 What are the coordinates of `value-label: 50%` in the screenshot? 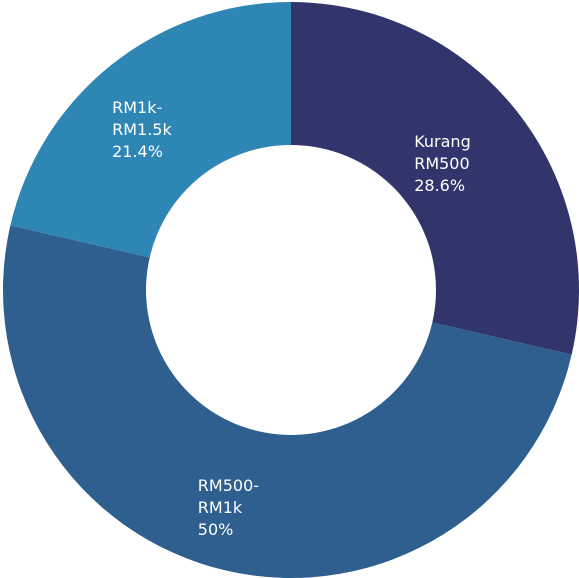 It's located at (215, 529).